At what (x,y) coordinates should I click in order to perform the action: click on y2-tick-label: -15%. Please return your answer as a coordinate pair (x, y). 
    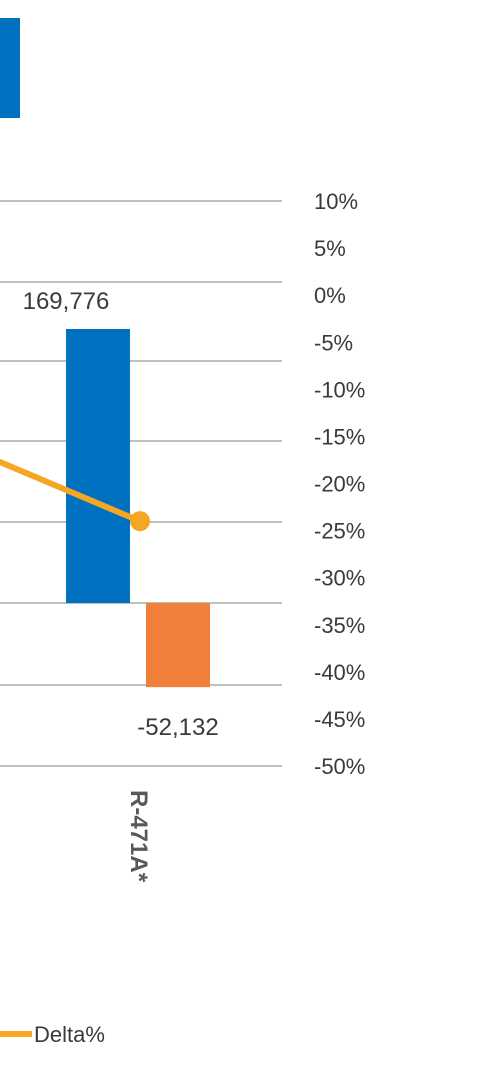
    Looking at the image, I should click on (339, 436).